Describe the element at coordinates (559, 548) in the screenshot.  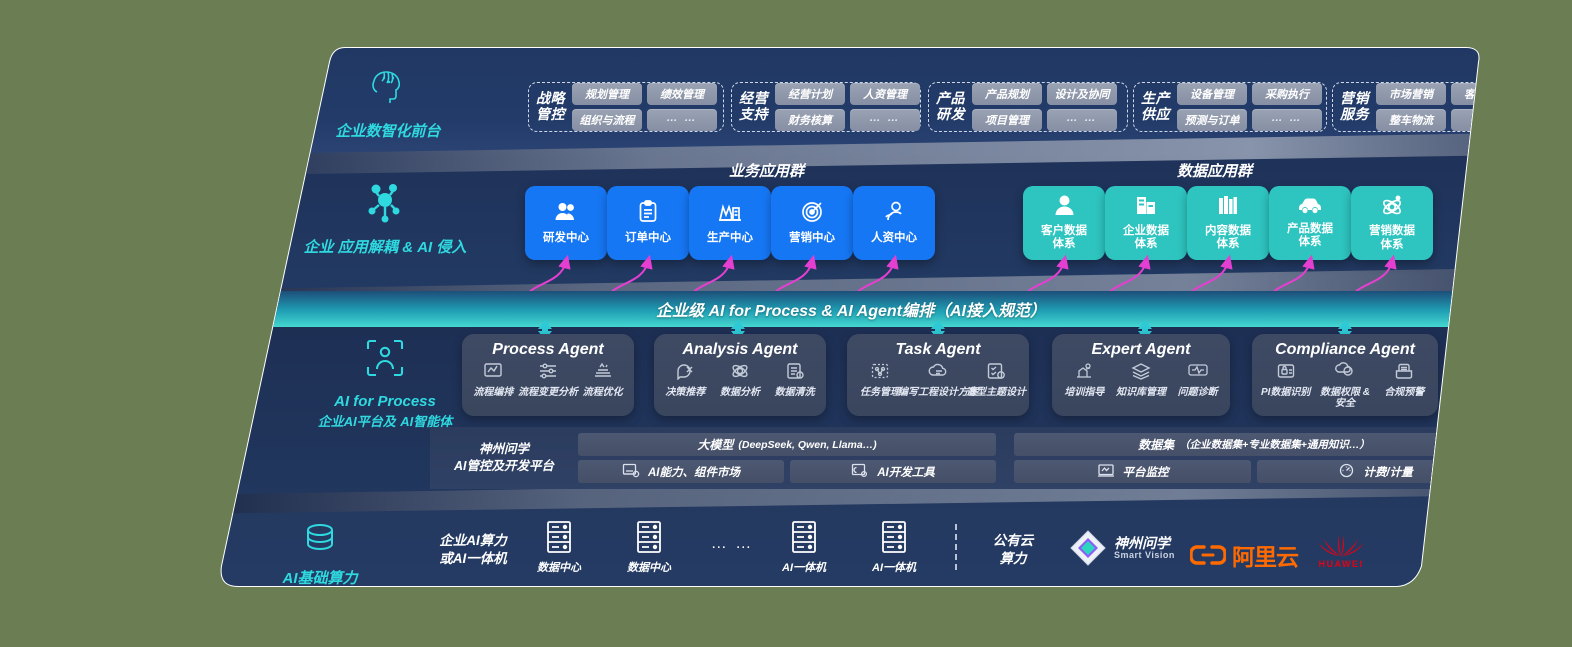
I see `infra-node-datacenter-1: 数据中心` at that location.